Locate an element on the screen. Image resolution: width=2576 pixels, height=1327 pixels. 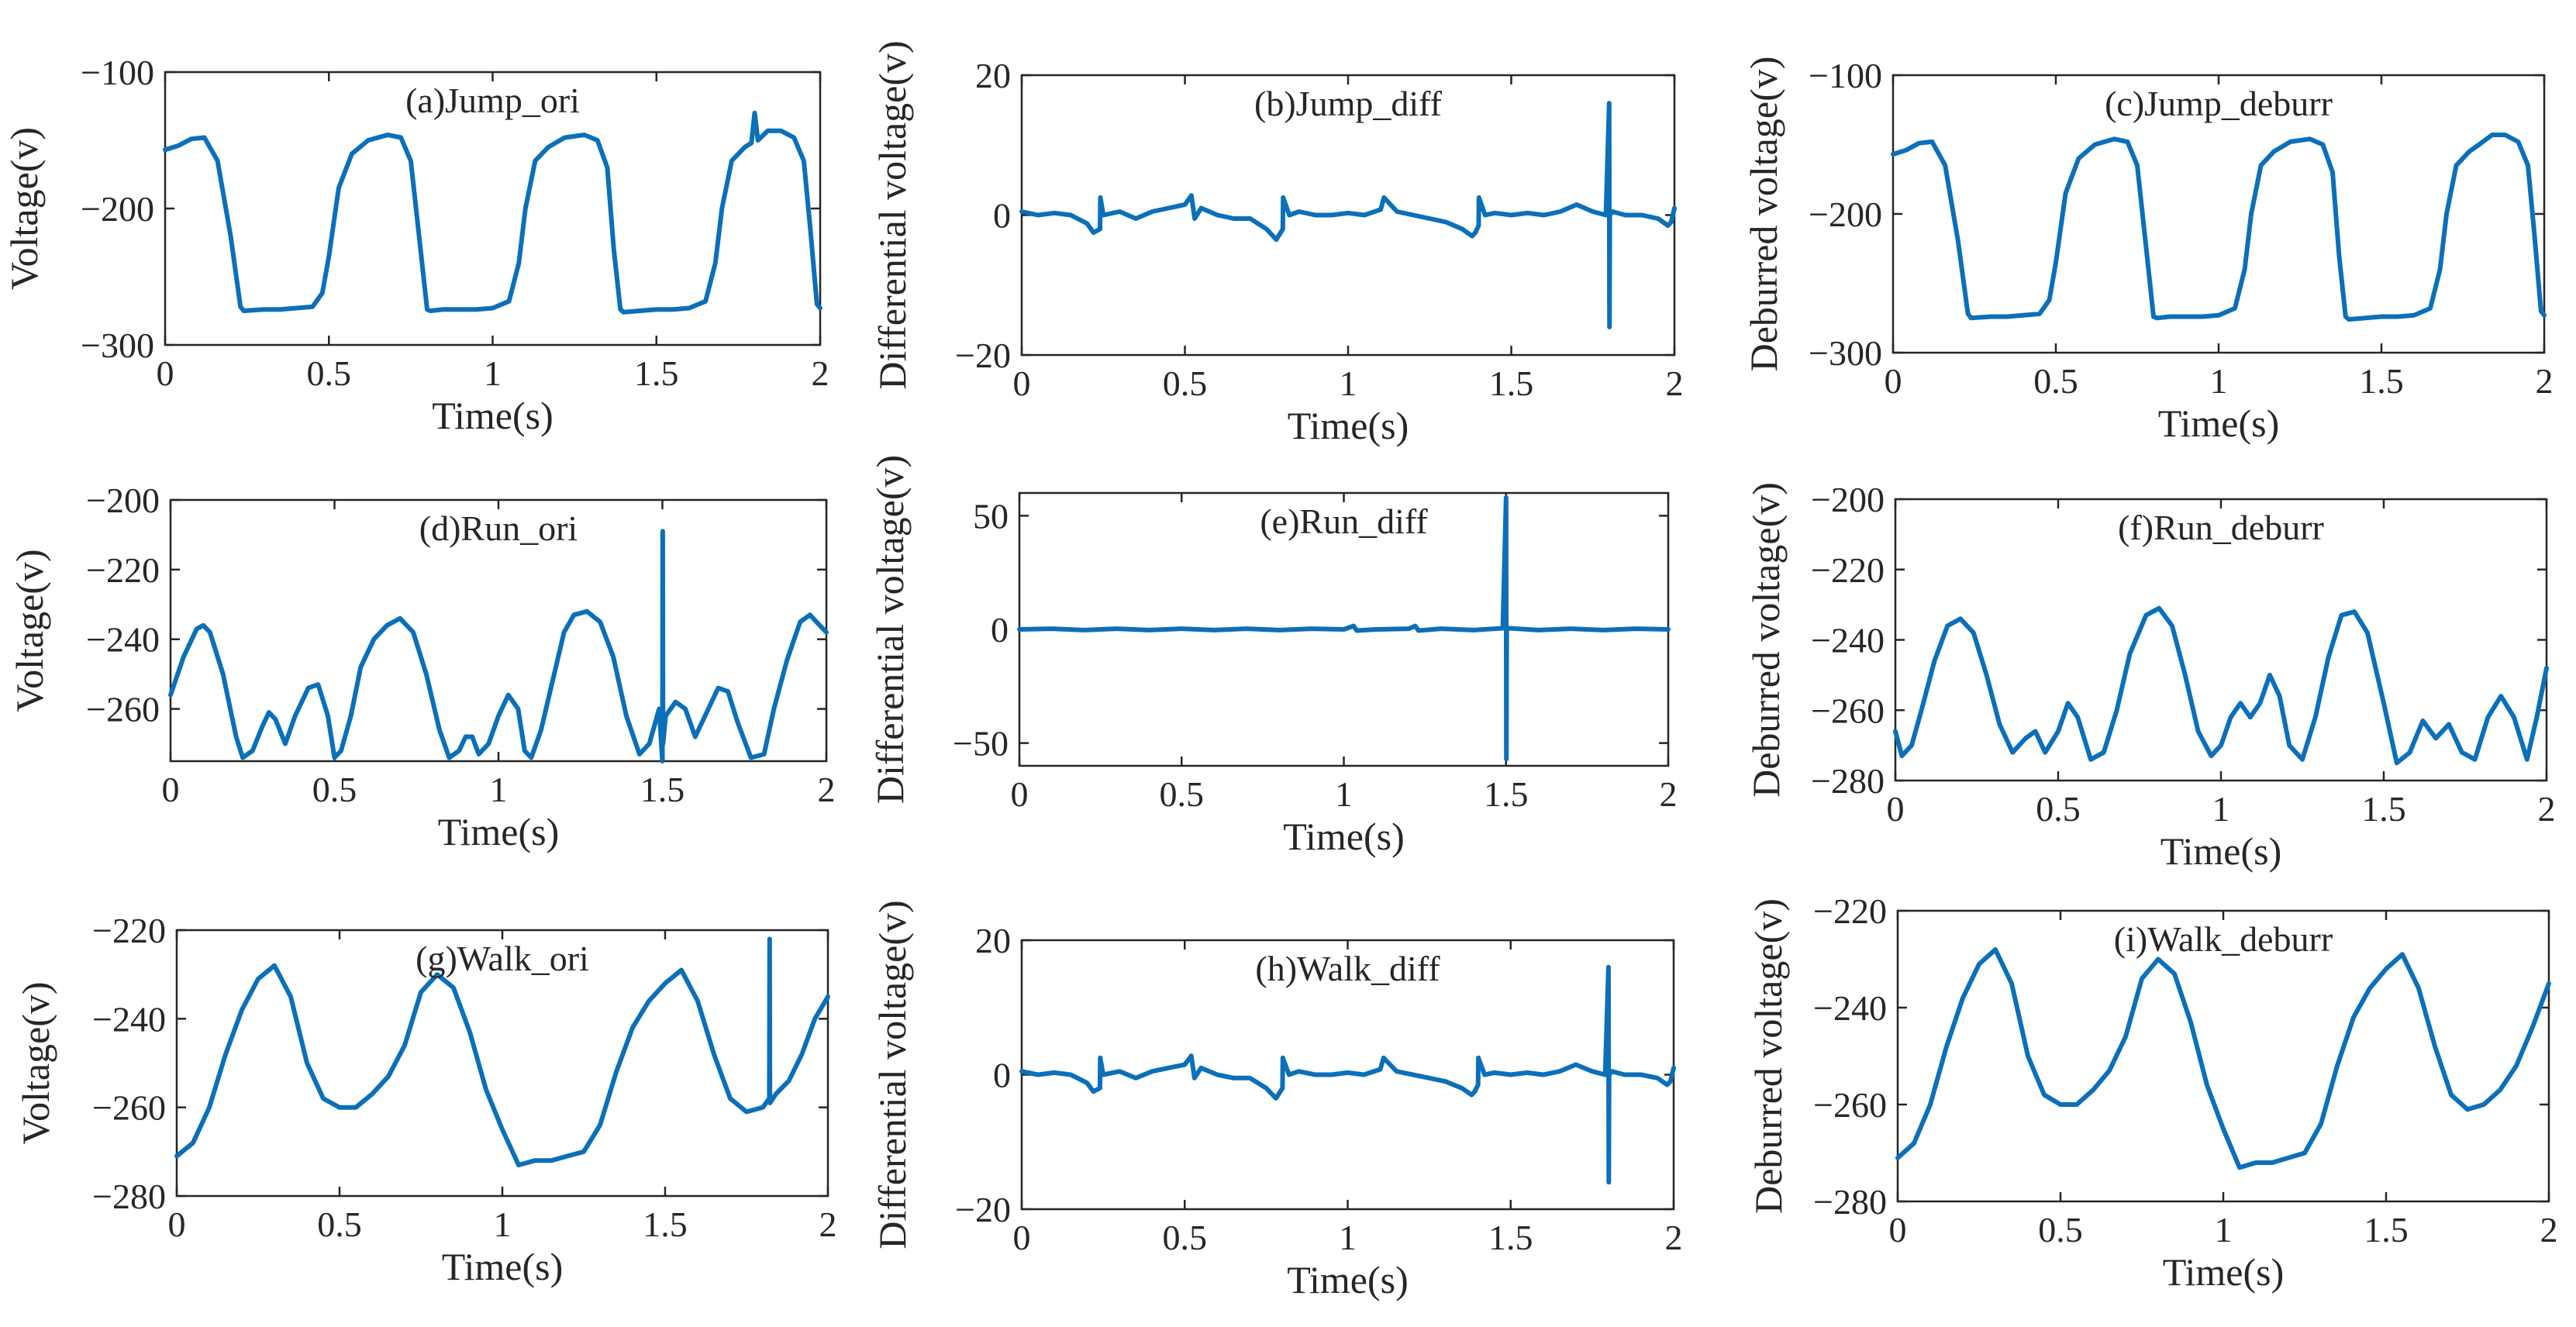
panel-title: (f)Run_deburr is located at coordinates (2221, 527).